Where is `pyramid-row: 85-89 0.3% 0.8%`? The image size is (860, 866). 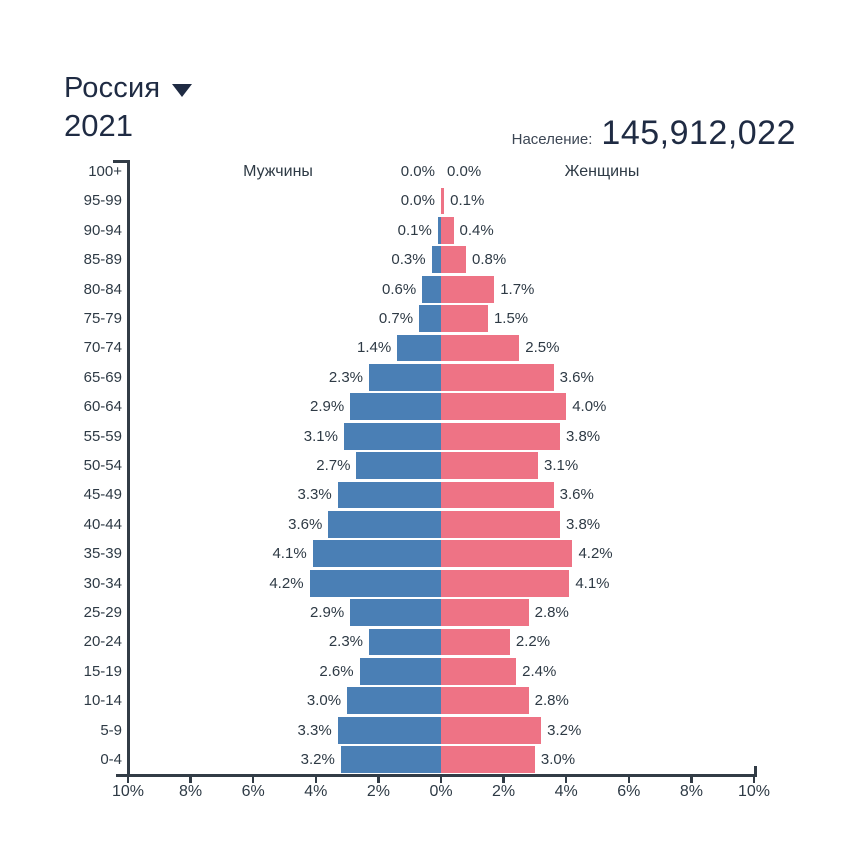 pyramid-row: 85-89 0.3% 0.8% is located at coordinates (430, 259).